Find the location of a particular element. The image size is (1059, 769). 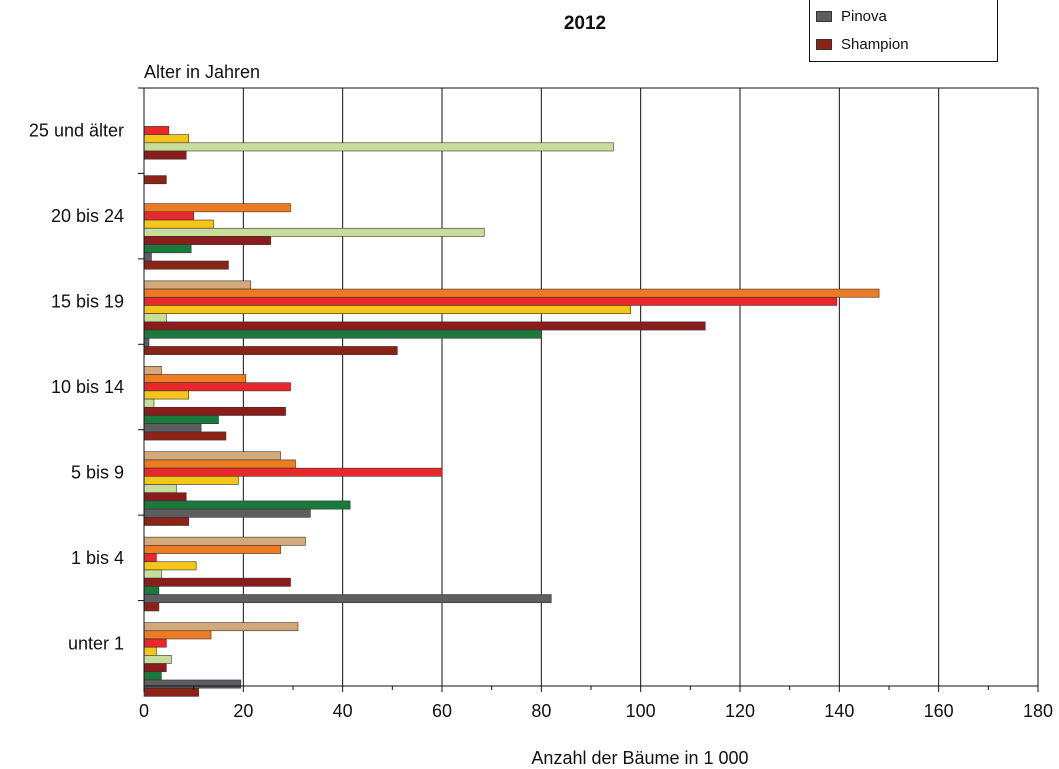

y-tick-label: 15 bis 19 is located at coordinates (87, 302).